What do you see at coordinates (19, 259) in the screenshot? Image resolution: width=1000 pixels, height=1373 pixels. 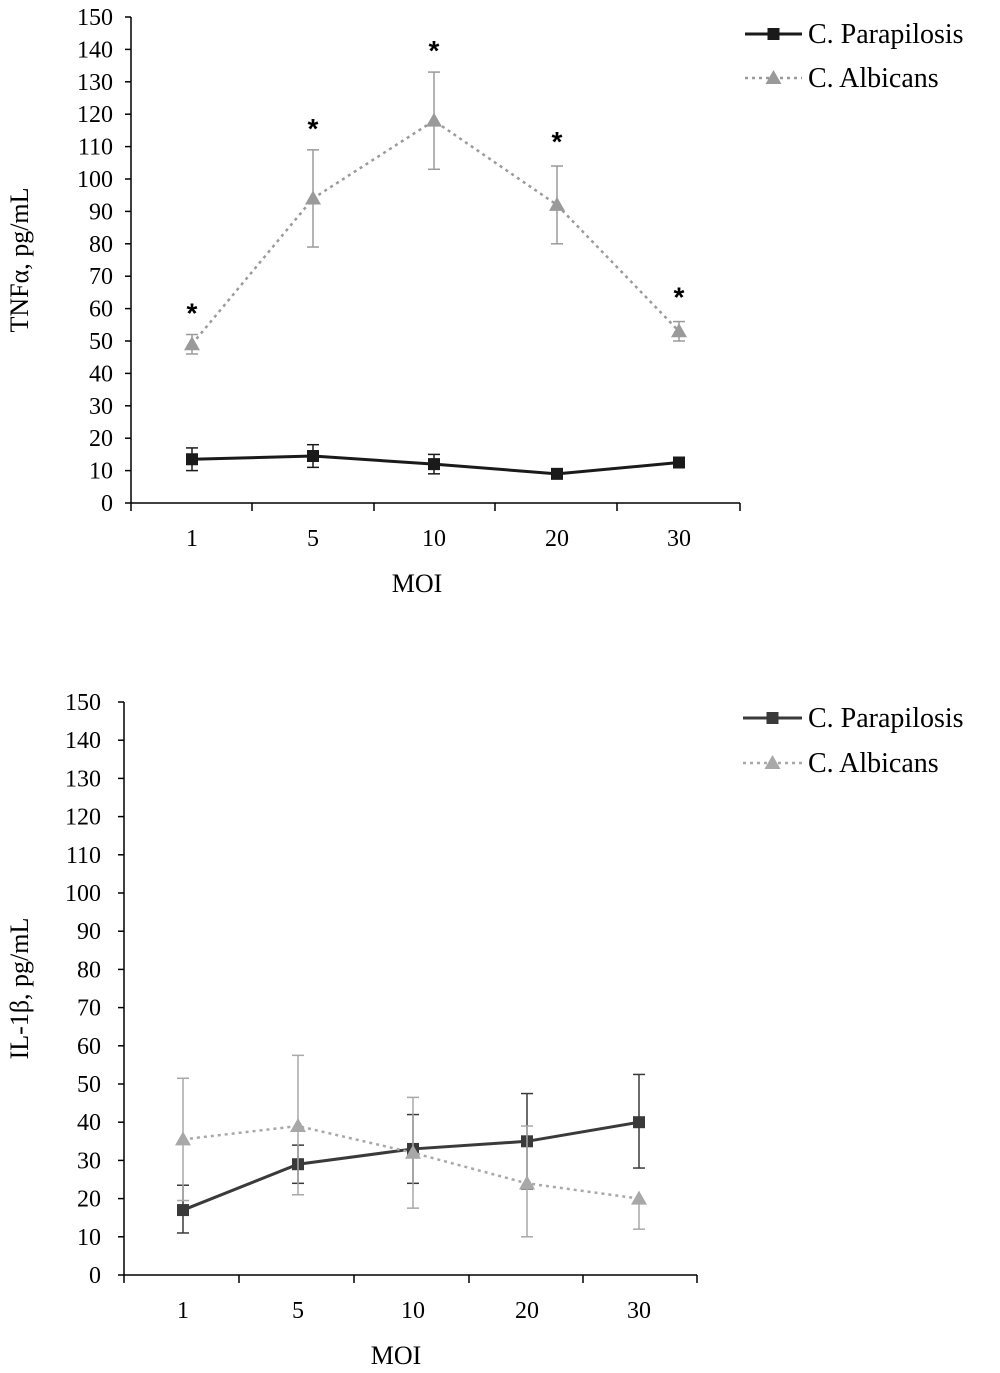 I see `y-axis-title: TNFα, pg/mL` at bounding box center [19, 259].